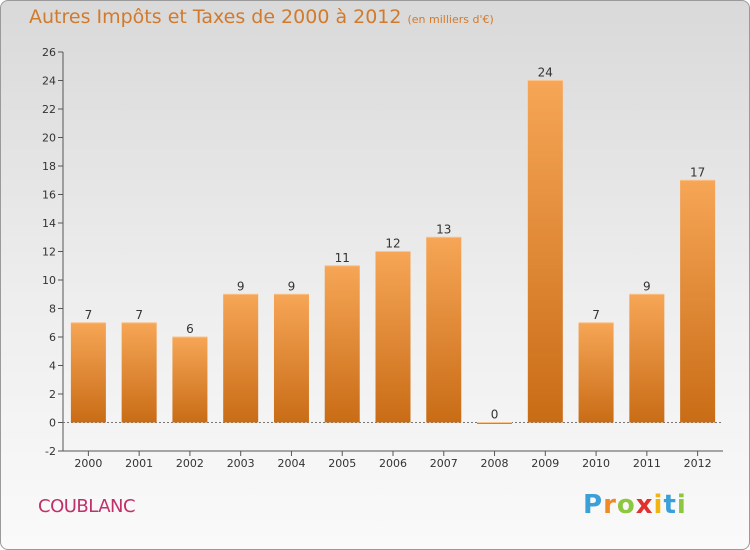 The height and width of the screenshot is (550, 750). Describe the element at coordinates (49, 166) in the screenshot. I see `y-tick-label: 18` at that location.